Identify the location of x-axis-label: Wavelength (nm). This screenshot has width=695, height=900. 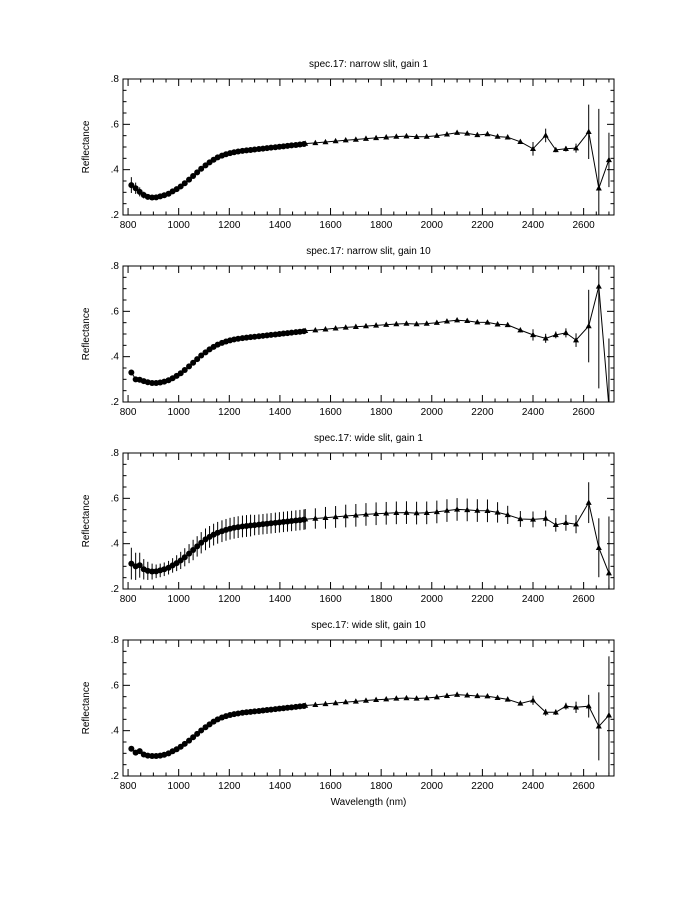
(369, 802).